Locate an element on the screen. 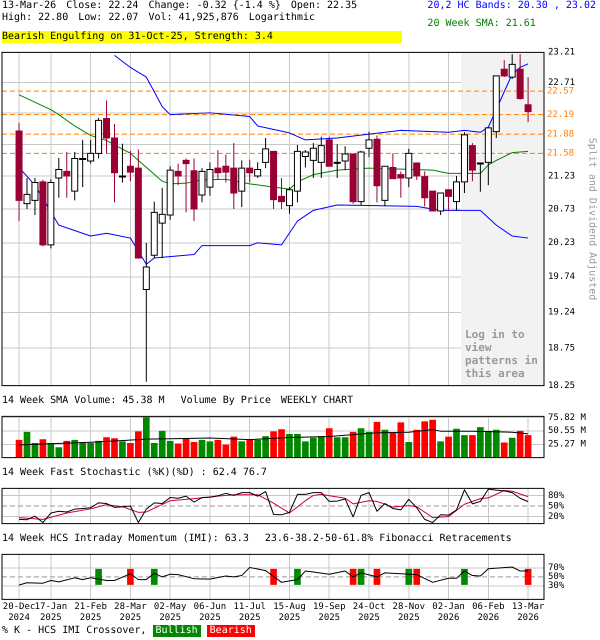  x-tick-label: 11-Jul 2025 is located at coordinates (249, 612).